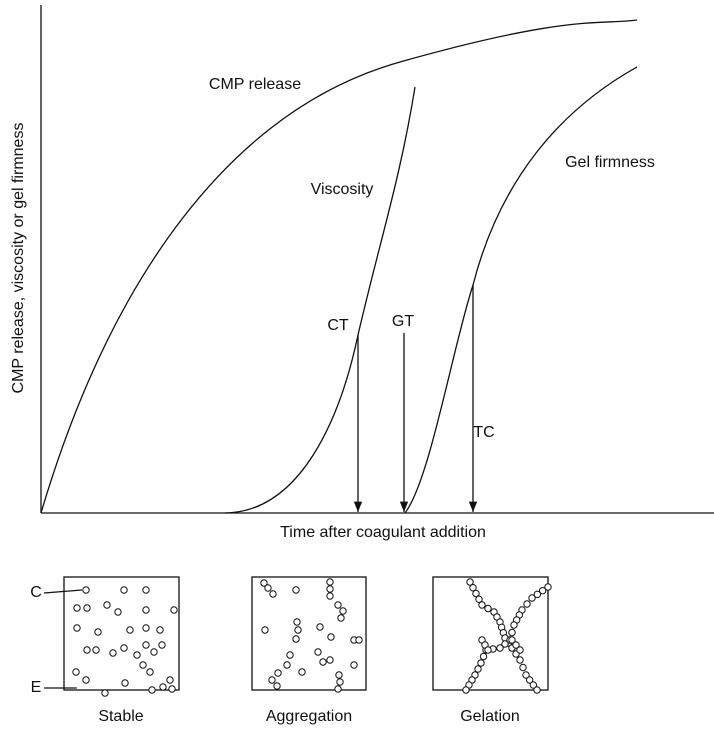 The width and height of the screenshot is (714, 739). What do you see at coordinates (338, 325) in the screenshot?
I see `marker-label: CT` at bounding box center [338, 325].